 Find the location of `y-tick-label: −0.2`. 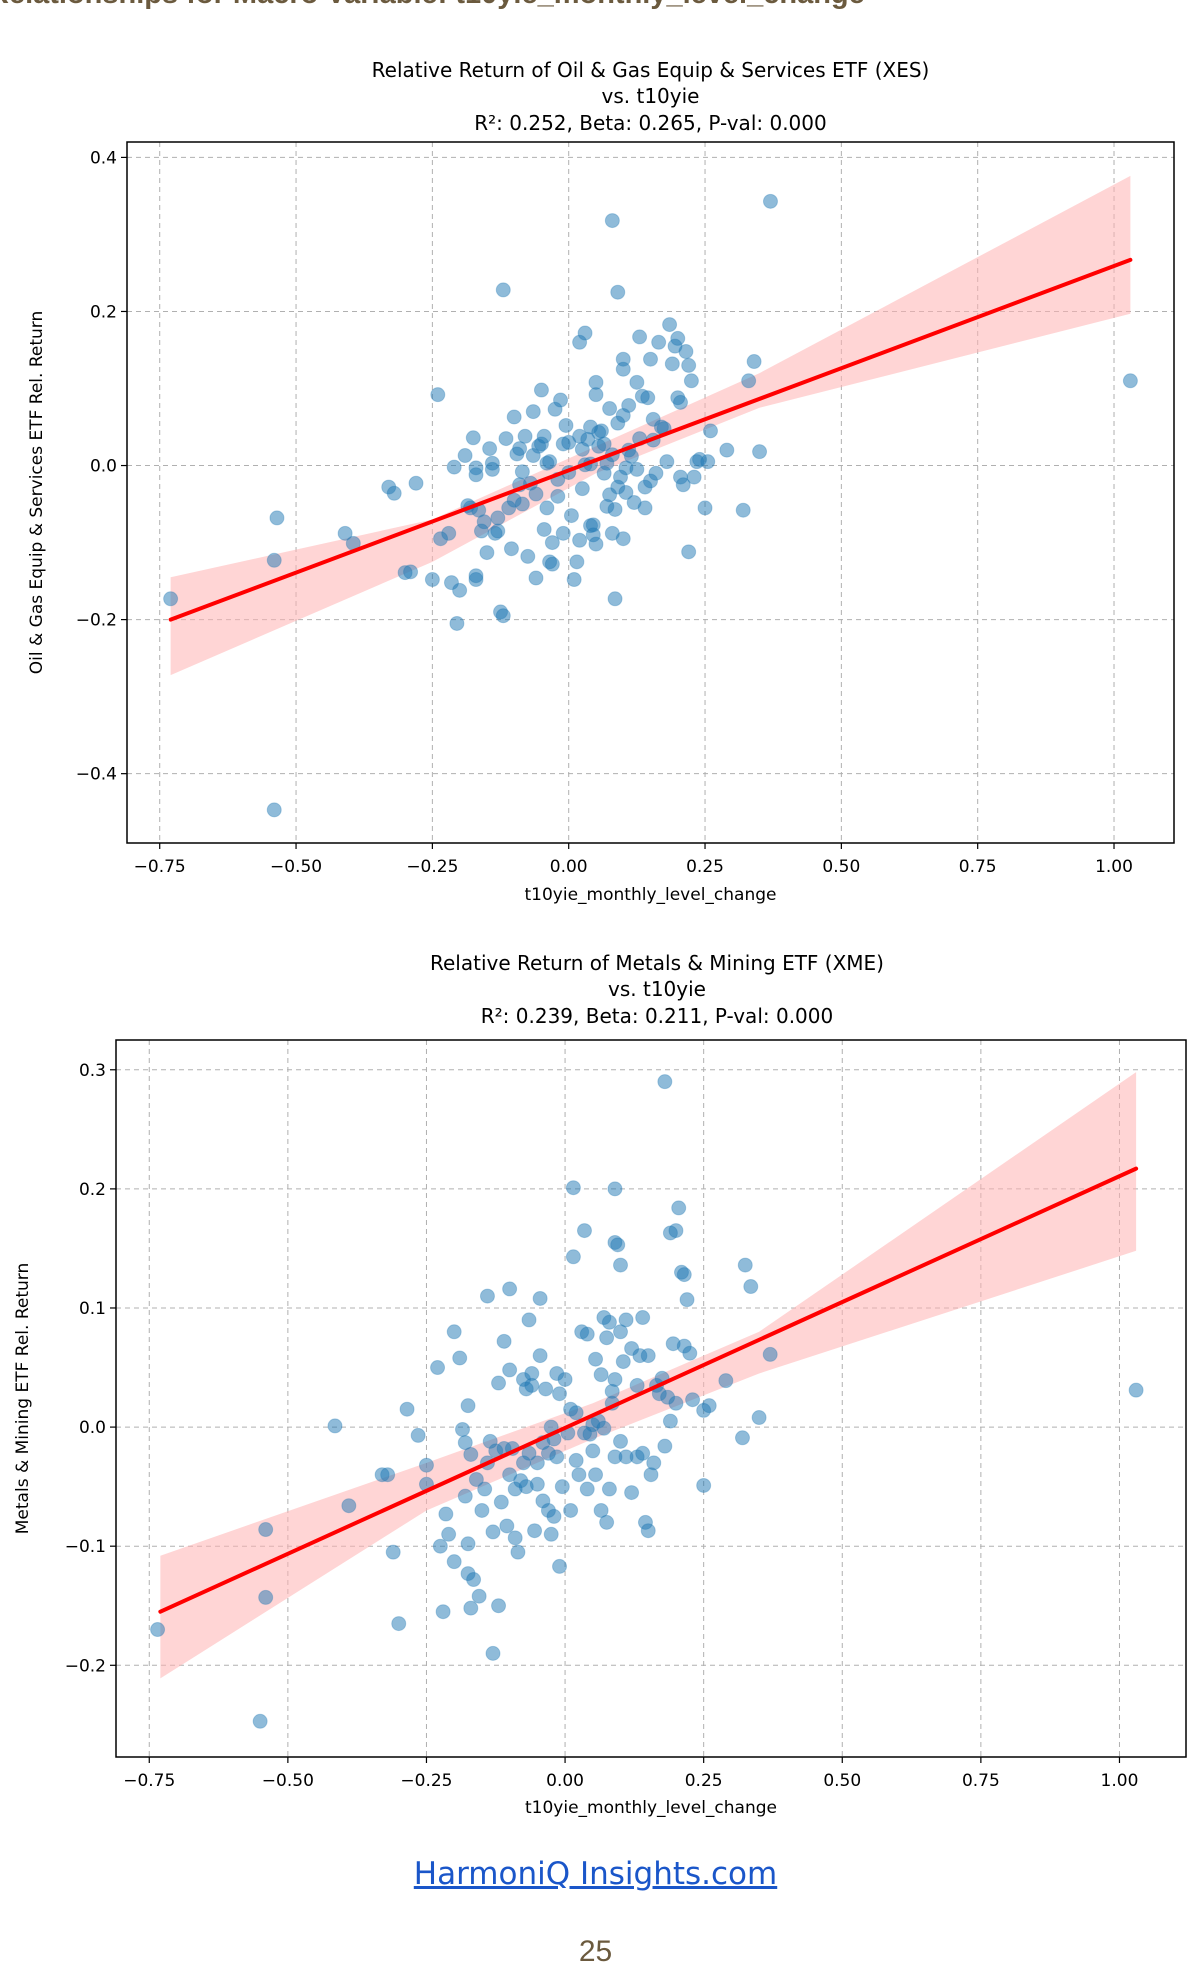

y-tick-label: −0.2 is located at coordinates (96, 621).